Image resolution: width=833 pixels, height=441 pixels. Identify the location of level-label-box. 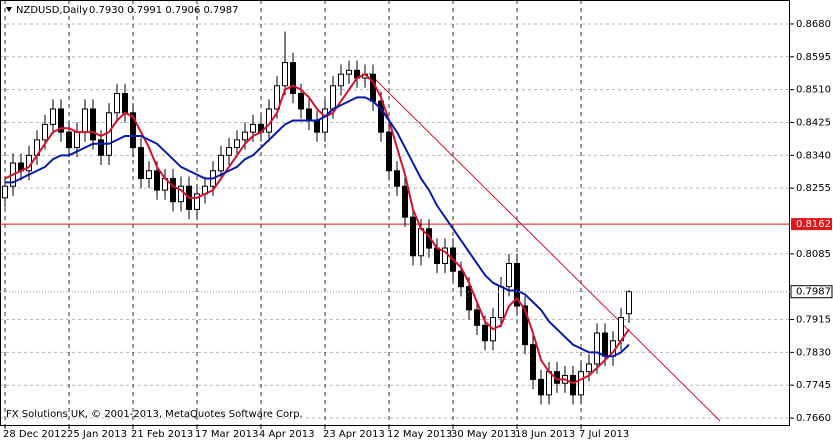
(811, 224).